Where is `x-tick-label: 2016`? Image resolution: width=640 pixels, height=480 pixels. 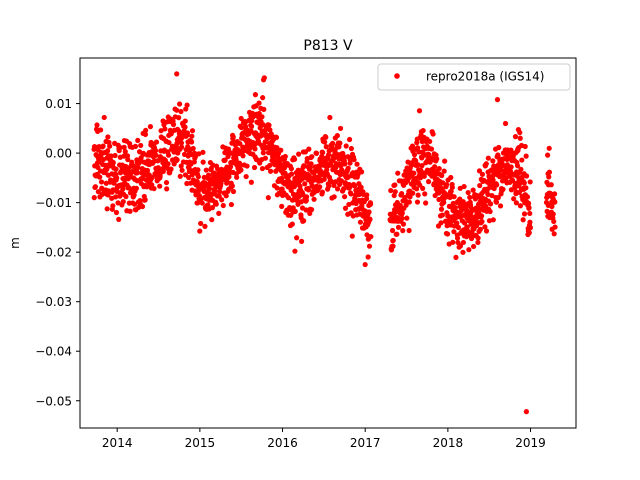
x-tick-label: 2016 is located at coordinates (282, 443).